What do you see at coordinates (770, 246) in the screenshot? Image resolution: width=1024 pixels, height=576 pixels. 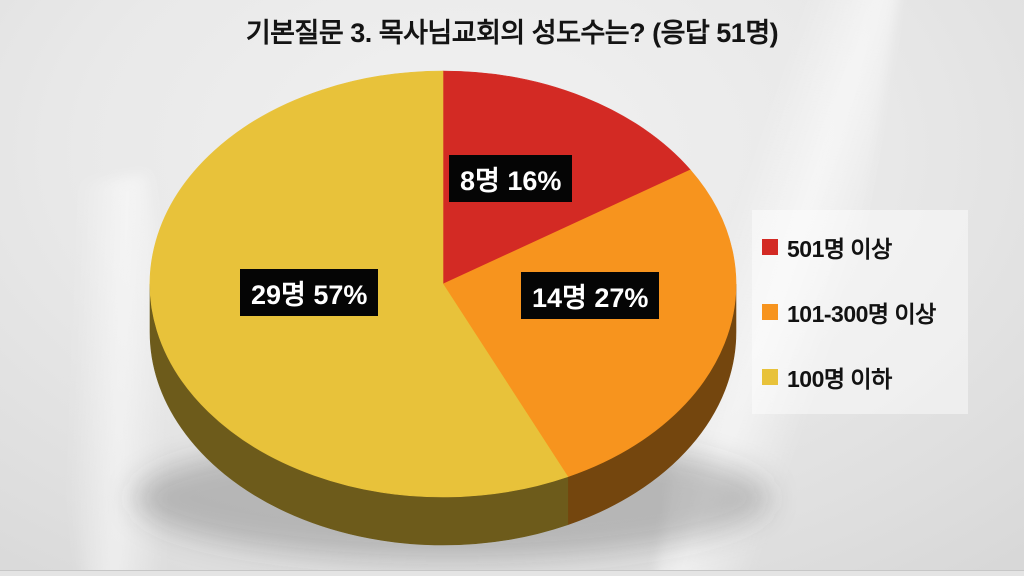 I see `legend-swatch-red` at bounding box center [770, 246].